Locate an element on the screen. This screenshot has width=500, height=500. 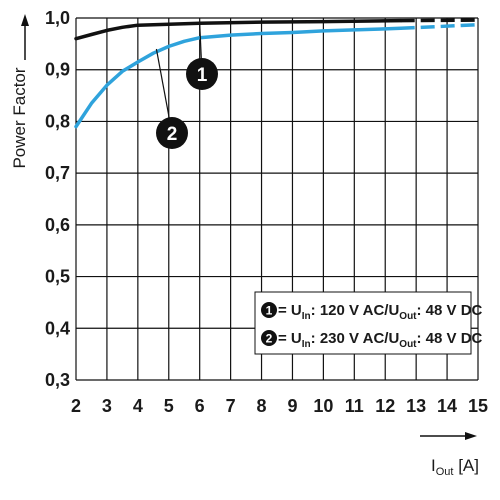
callout-1-label: 1 is located at coordinates (202, 75).